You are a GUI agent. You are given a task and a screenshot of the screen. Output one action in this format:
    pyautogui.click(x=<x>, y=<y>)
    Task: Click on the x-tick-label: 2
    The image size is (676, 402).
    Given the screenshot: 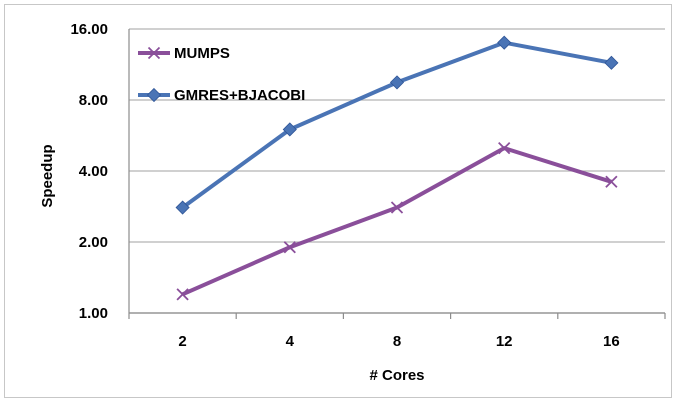 What is the action you would take?
    pyautogui.click(x=182, y=341)
    